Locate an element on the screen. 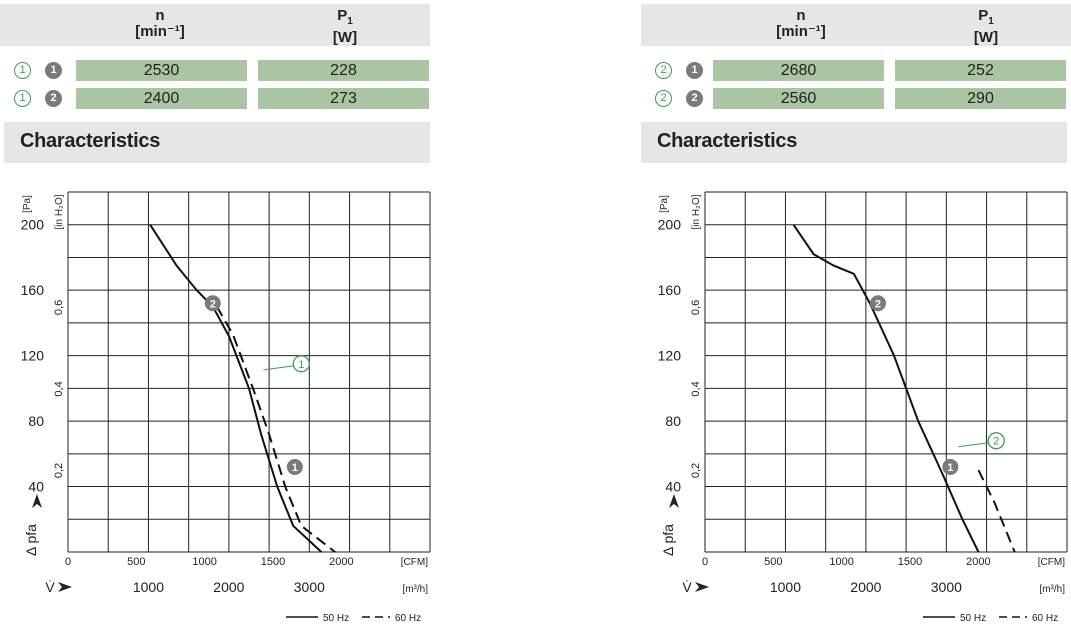 Image resolution: width=1071 pixels, height=632 pixels. power-value: 252 is located at coordinates (980, 70).